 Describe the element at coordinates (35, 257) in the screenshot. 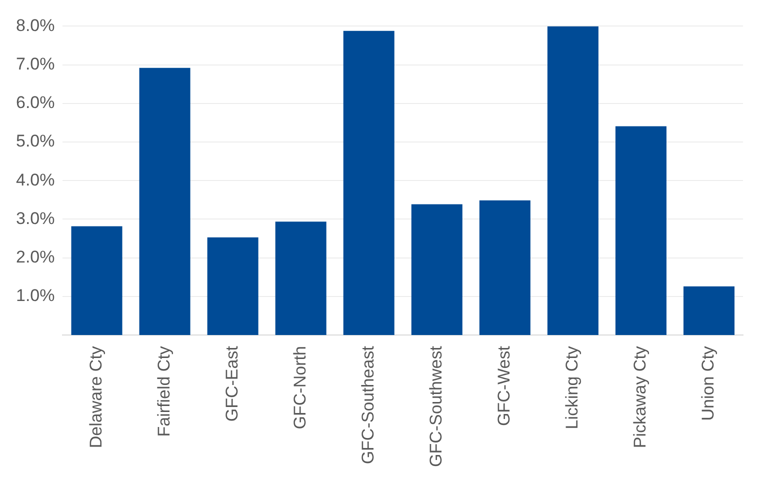

I see `y-tick-label: 2.0%` at that location.